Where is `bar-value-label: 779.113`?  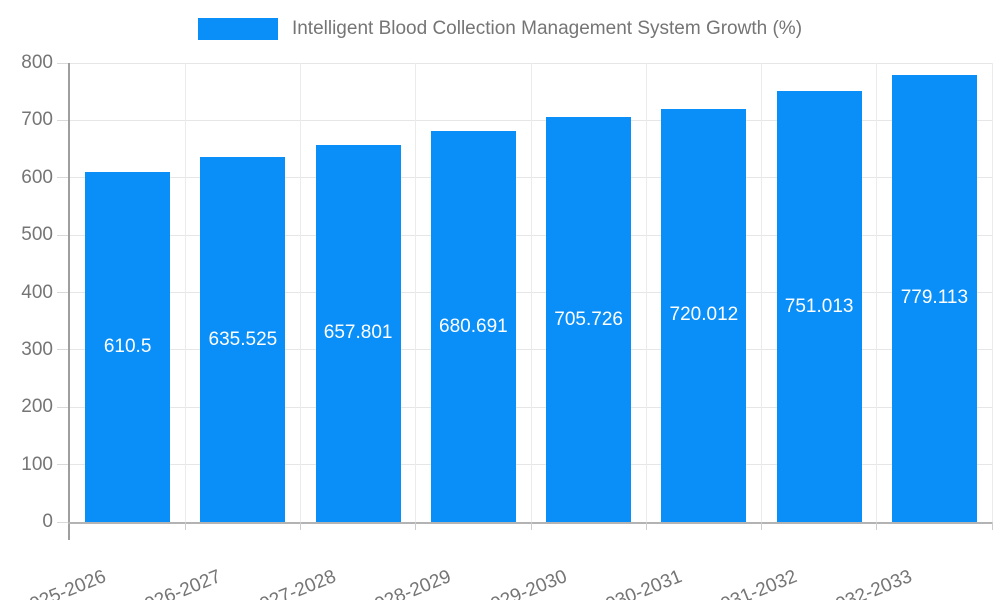 bar-value-label: 779.113 is located at coordinates (934, 298).